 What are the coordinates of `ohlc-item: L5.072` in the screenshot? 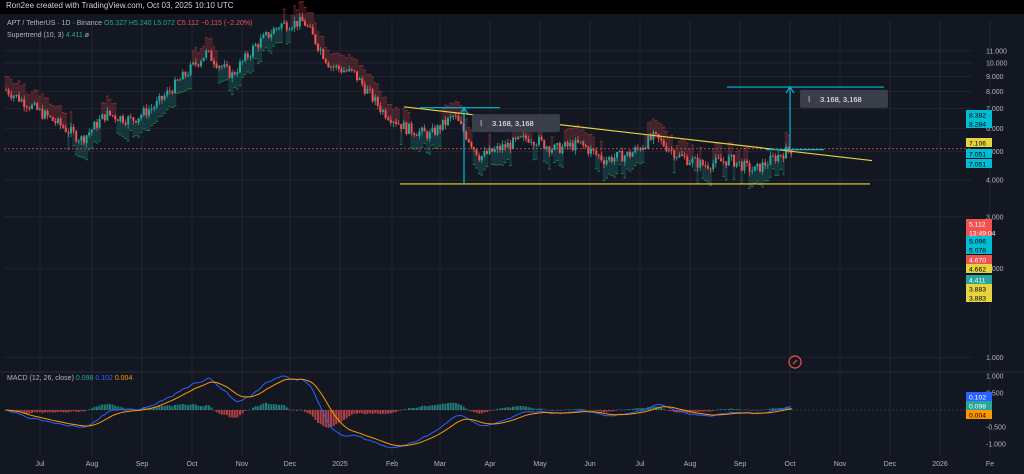 It's located at (163, 23).